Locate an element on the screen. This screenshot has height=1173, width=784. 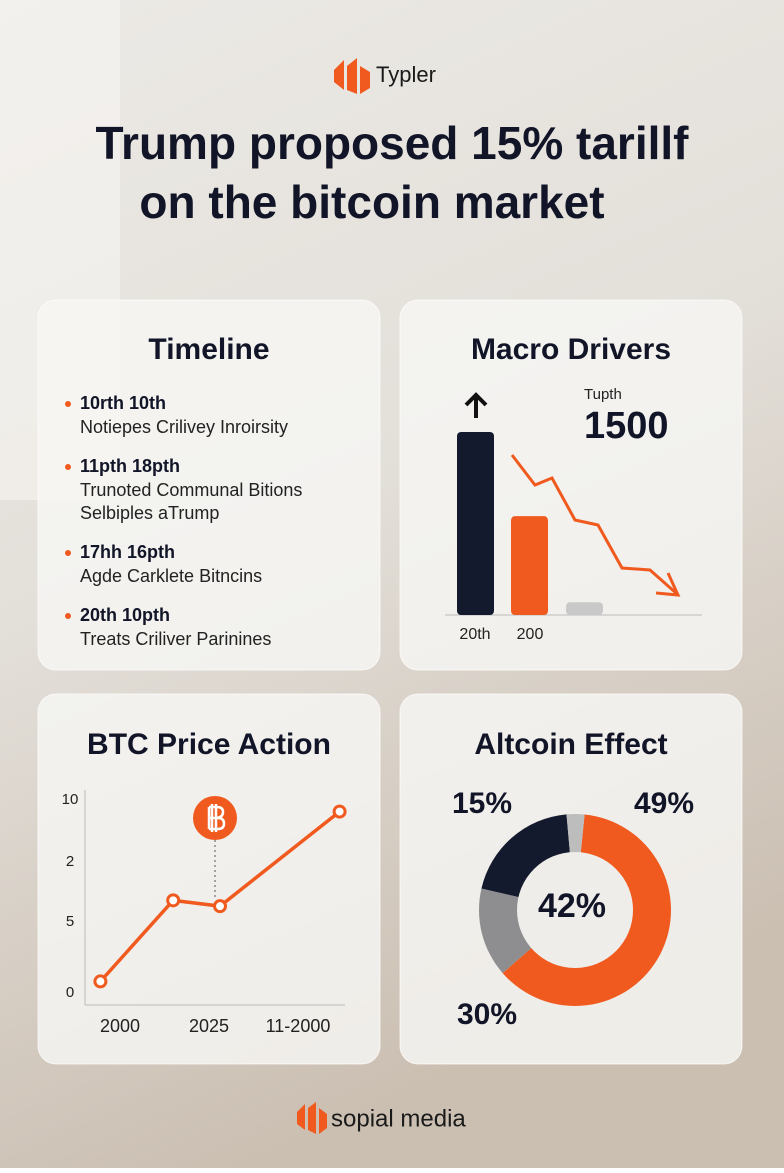
macro-label: Tupth is located at coordinates (603, 394).